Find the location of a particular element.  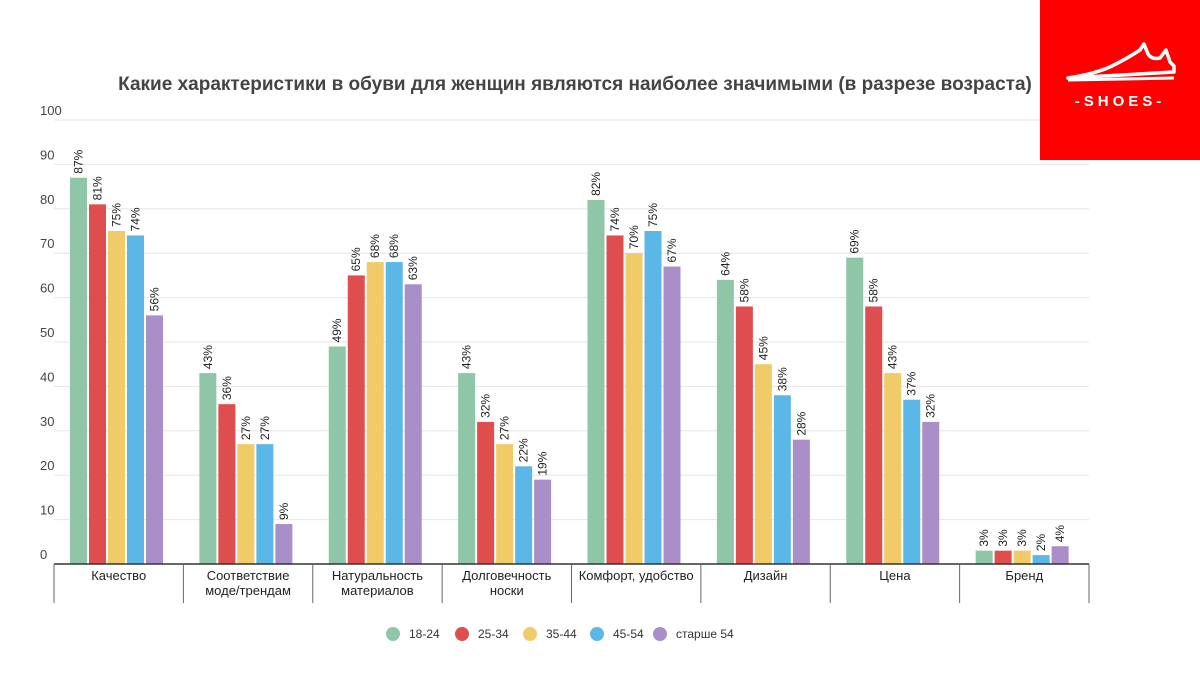

value-label: 22% is located at coordinates (524, 450).